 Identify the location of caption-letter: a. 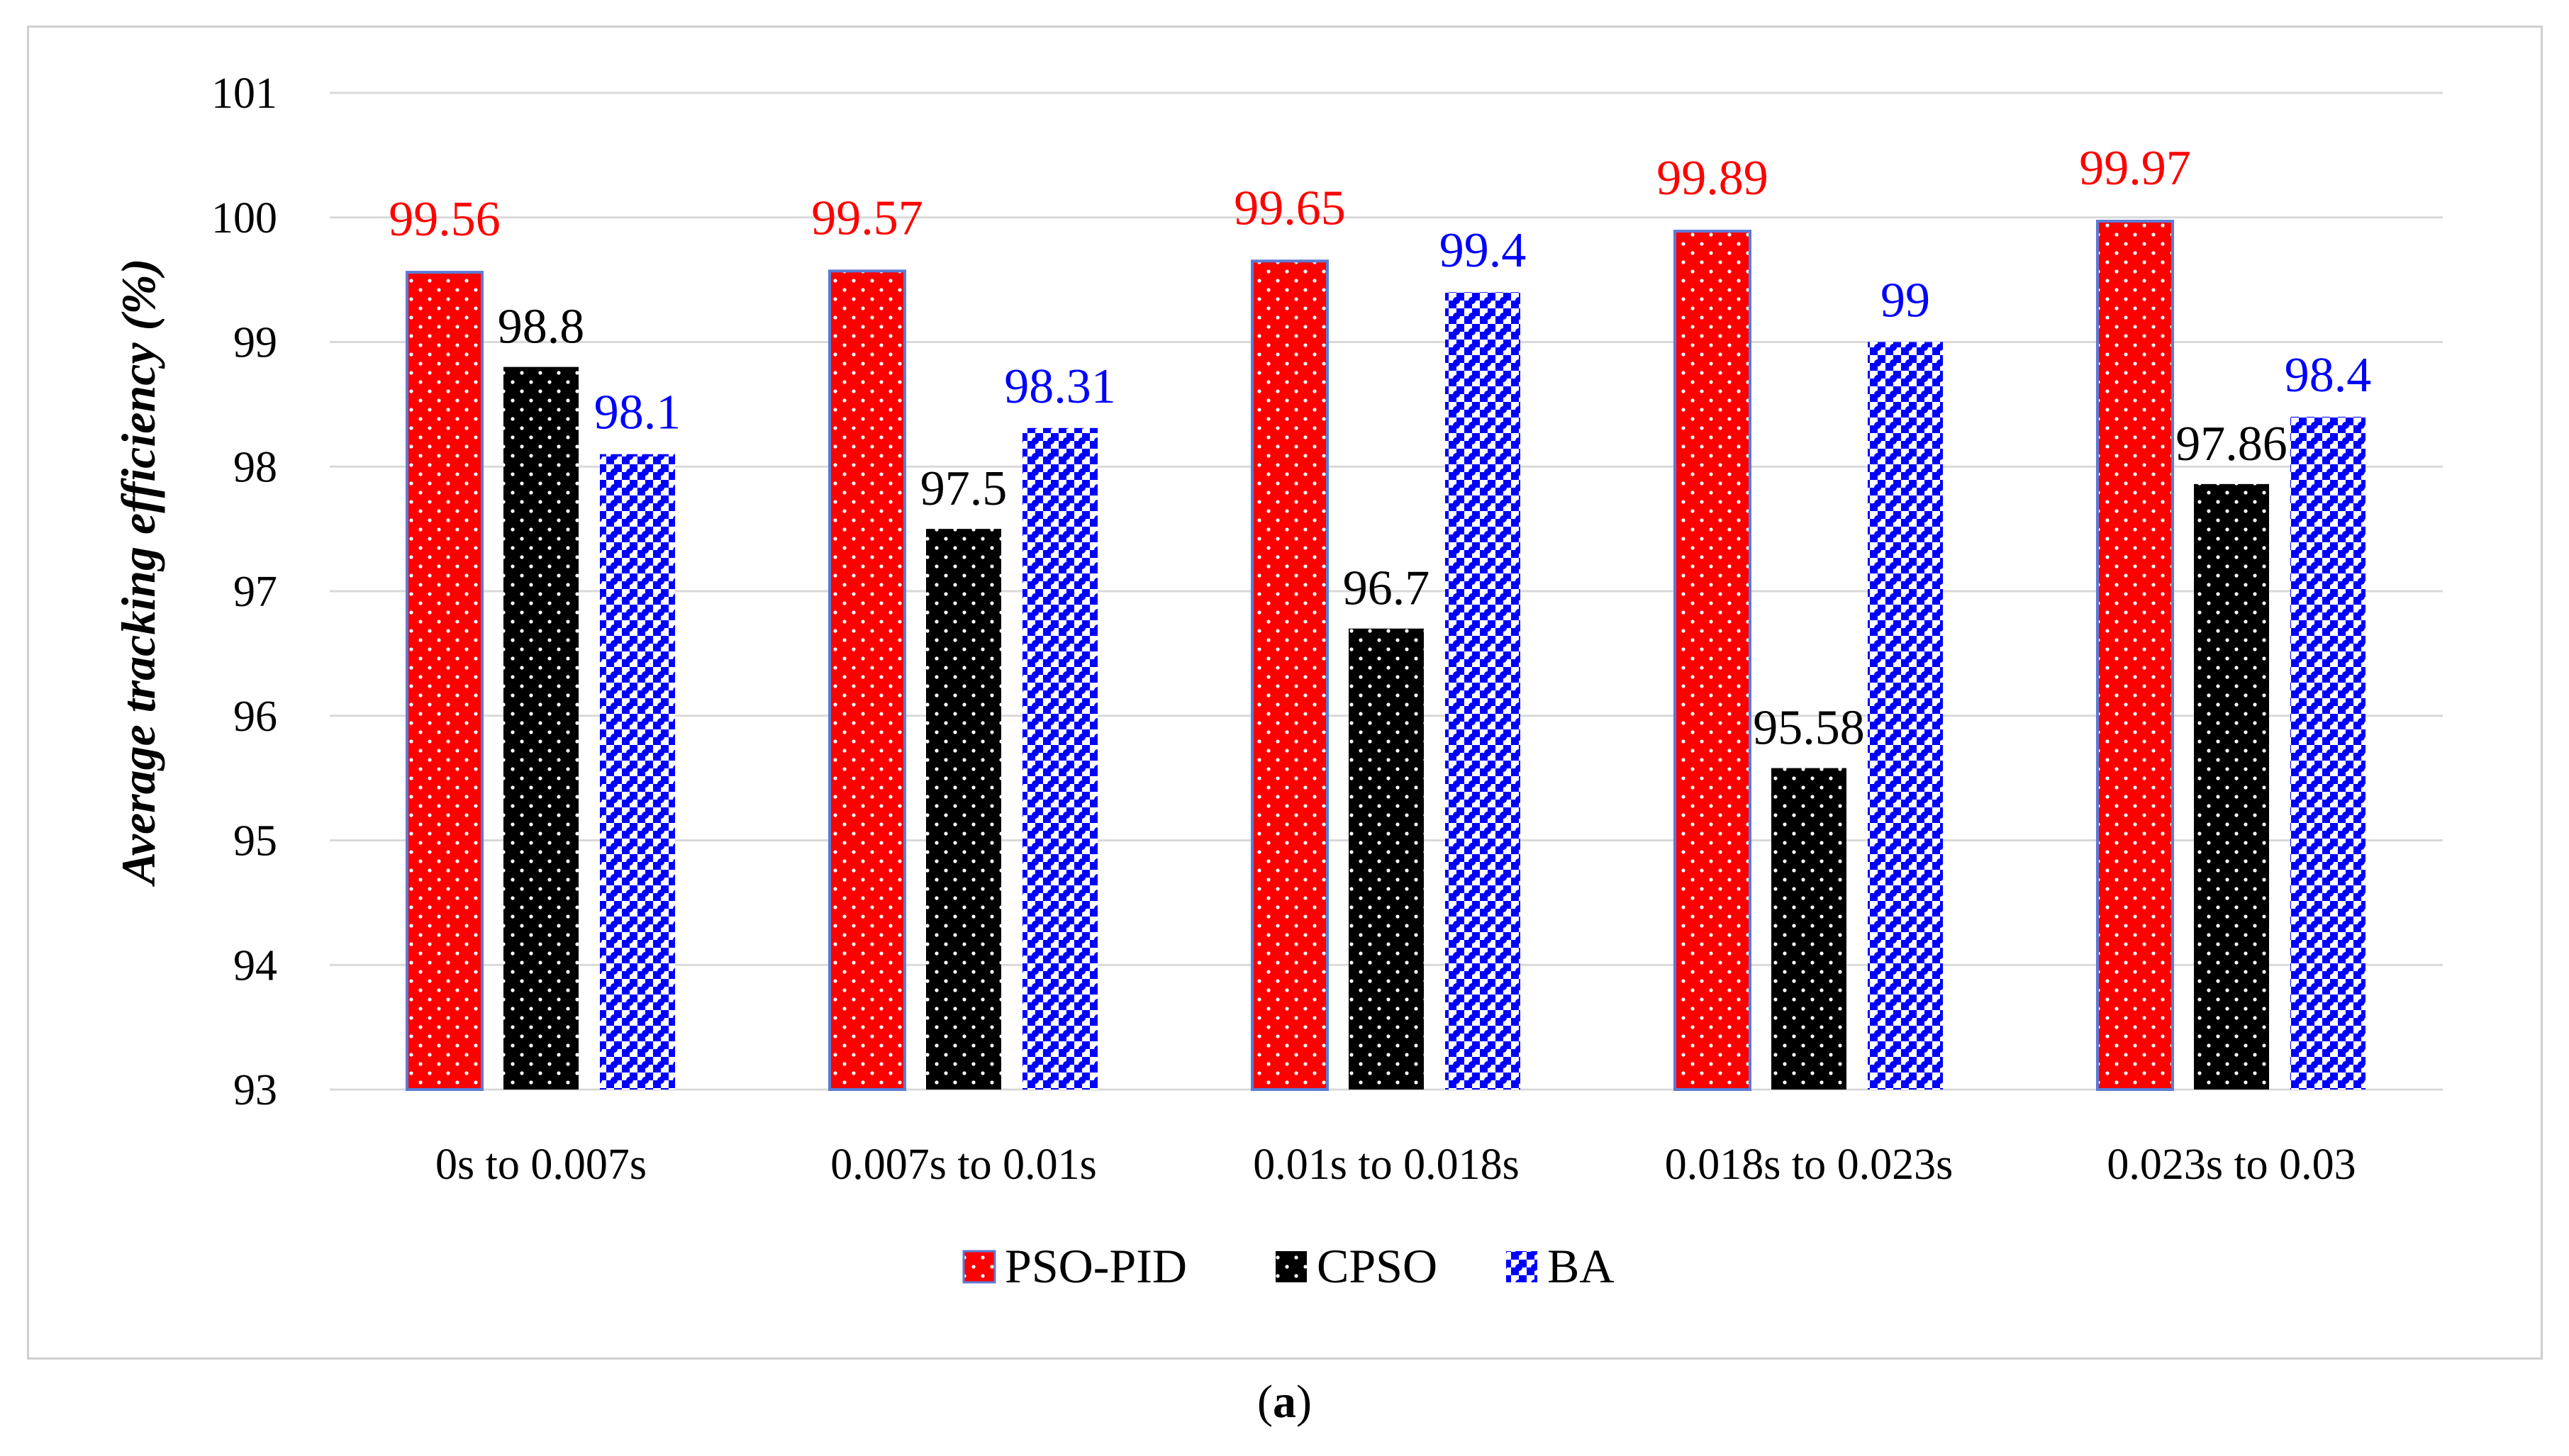
(1284, 1402).